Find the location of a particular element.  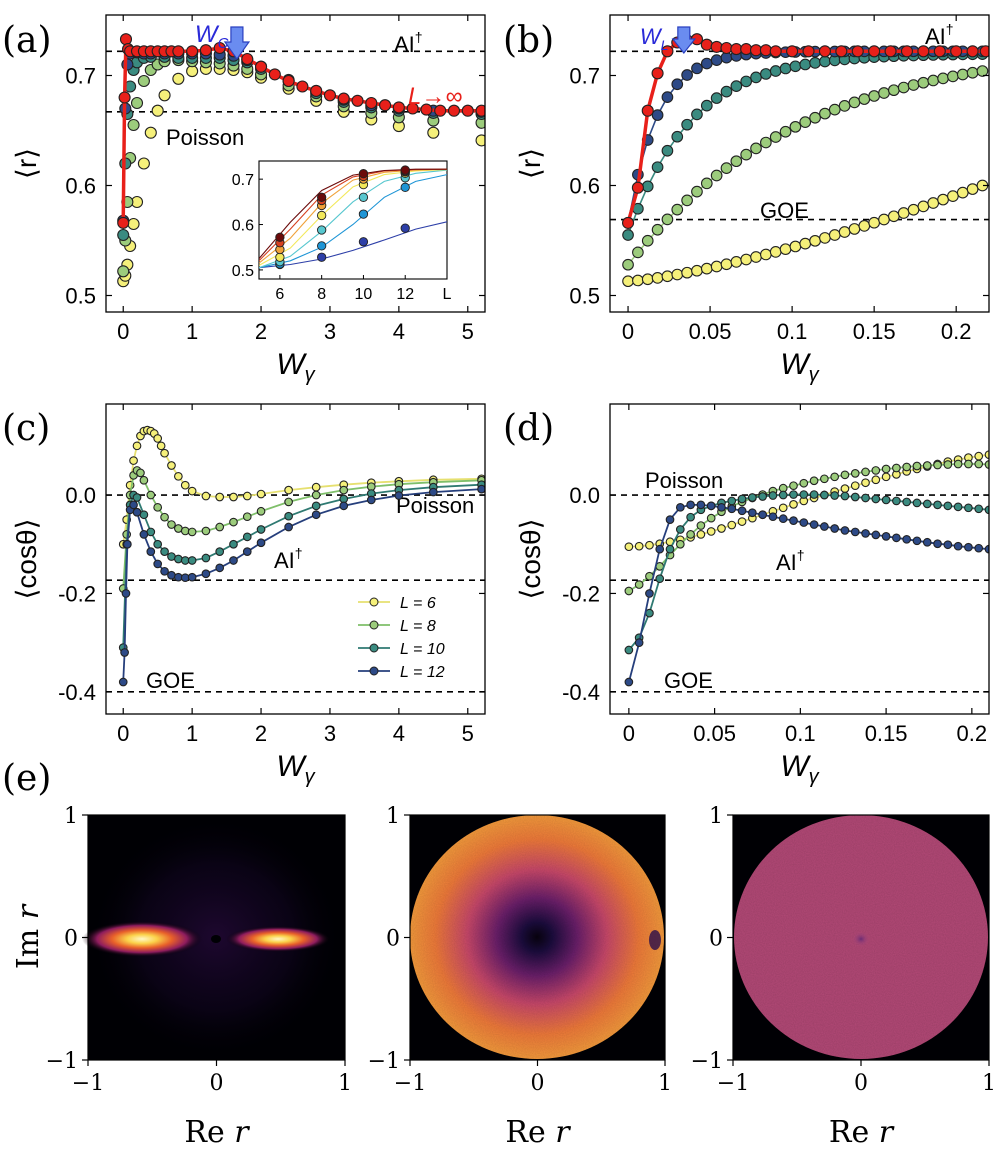

x-tick-label: 0 is located at coordinates (123, 331).